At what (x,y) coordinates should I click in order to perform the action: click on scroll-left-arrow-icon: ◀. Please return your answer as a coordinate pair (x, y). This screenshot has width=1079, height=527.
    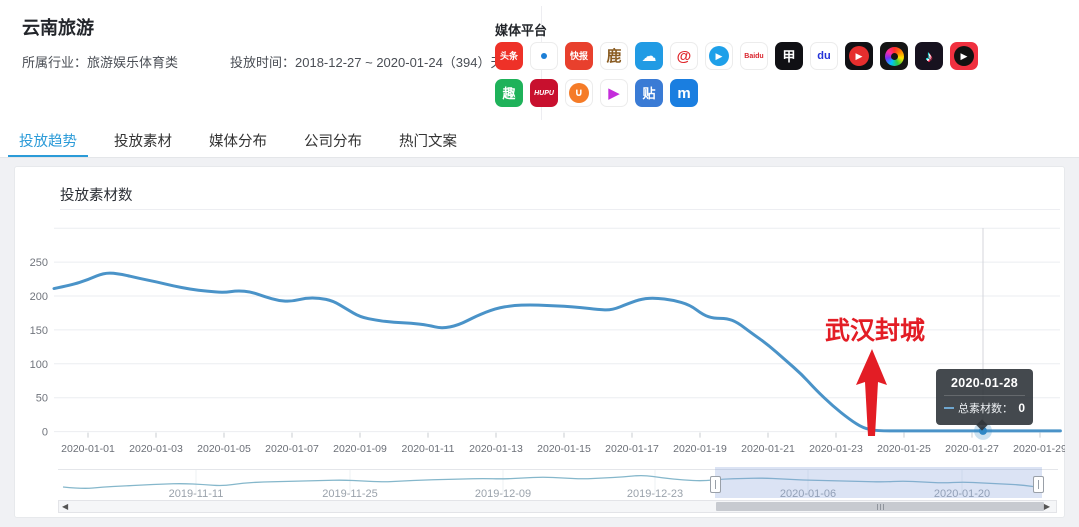
    Looking at the image, I should click on (65, 506).